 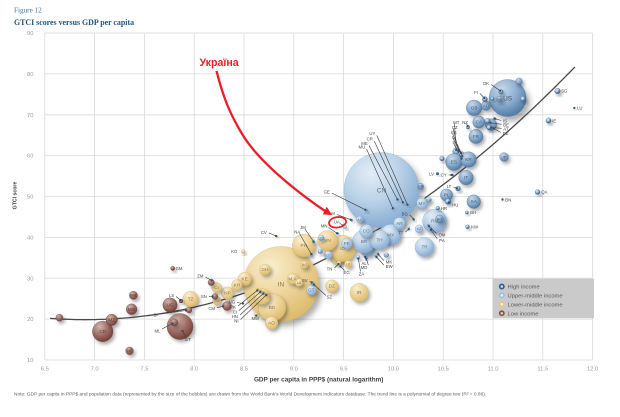 What do you see at coordinates (390, 234) in the screenshot?
I see `svg-text: MX` at bounding box center [390, 234].